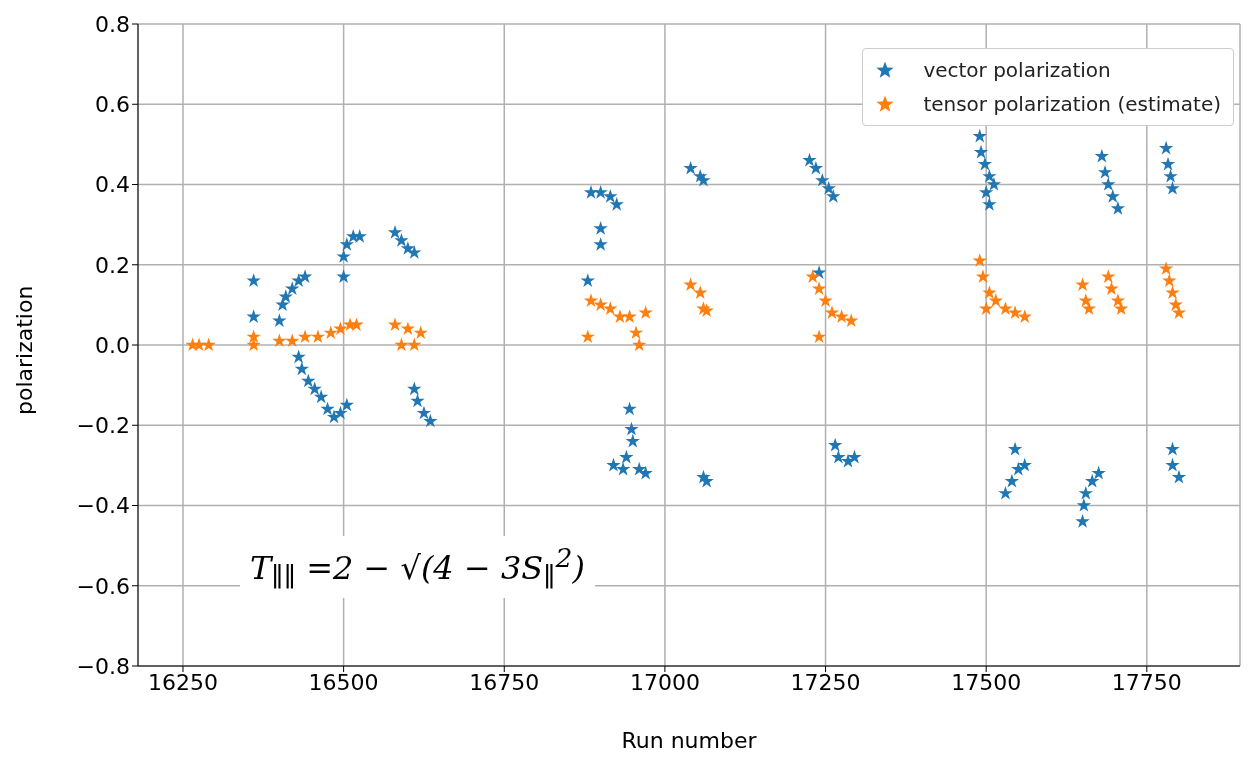 The image size is (1250, 764). Describe the element at coordinates (689, 740) in the screenshot. I see `x-axis-title: Run number` at that location.